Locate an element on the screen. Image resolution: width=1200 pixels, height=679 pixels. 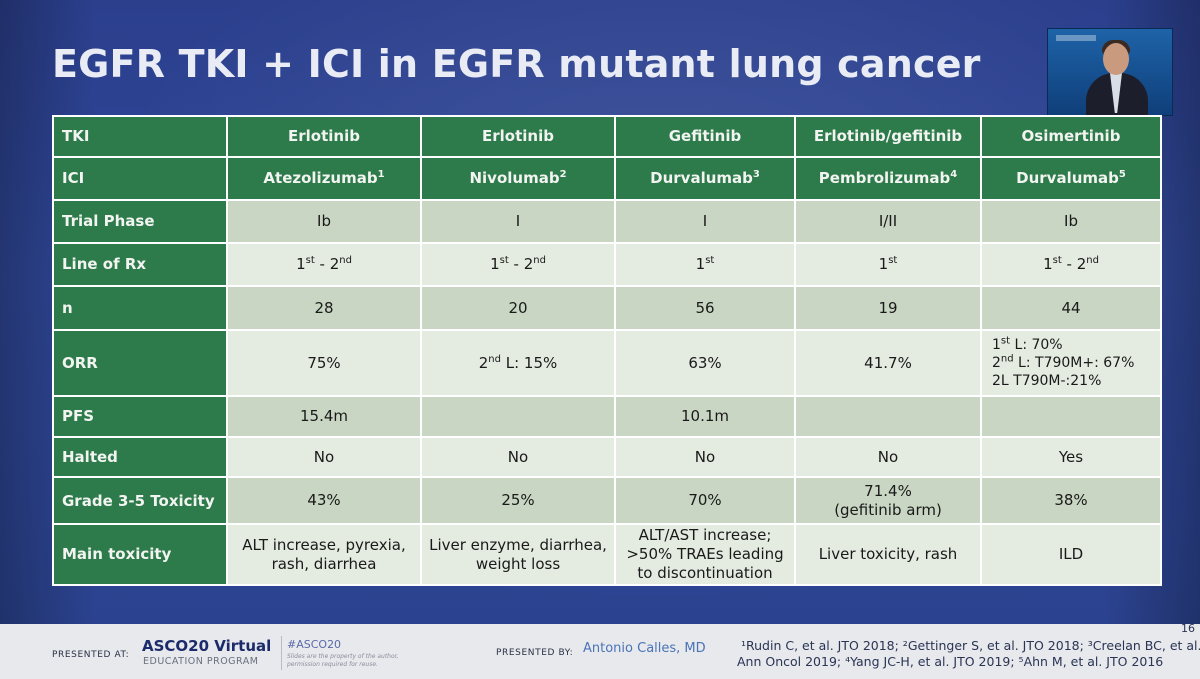
page-number: 16 is located at coordinates (1188, 628).